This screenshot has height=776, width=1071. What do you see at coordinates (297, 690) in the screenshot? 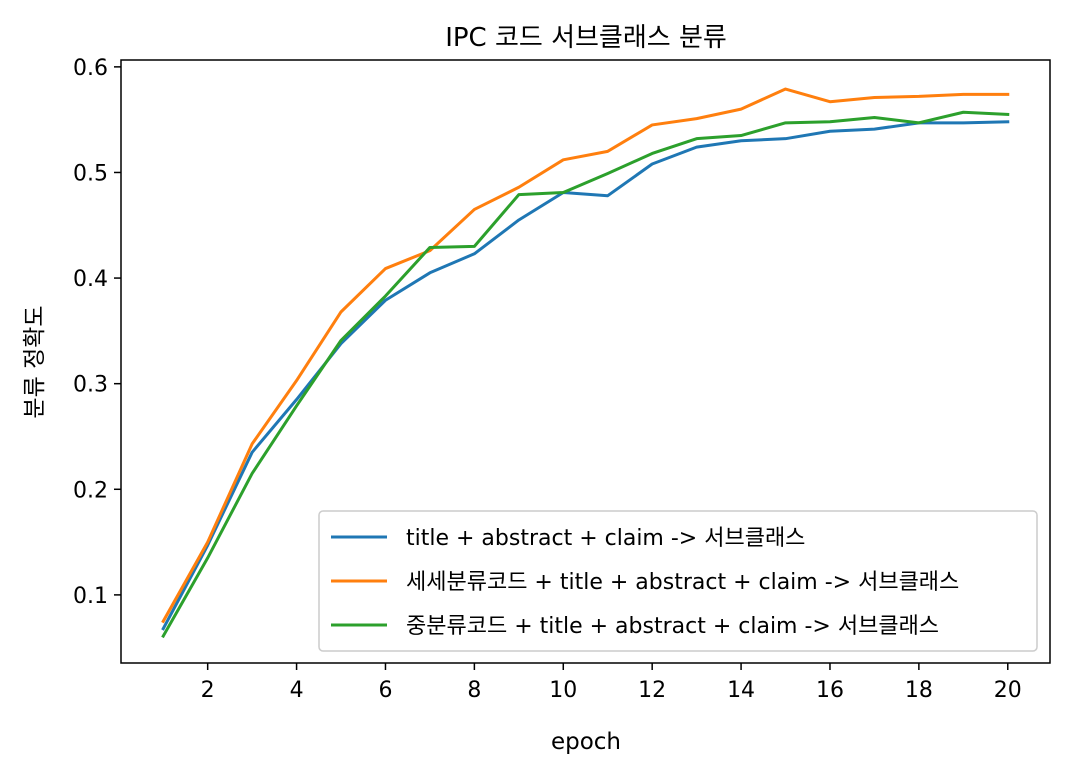
I see `x-tick-label: 4` at bounding box center [297, 690].